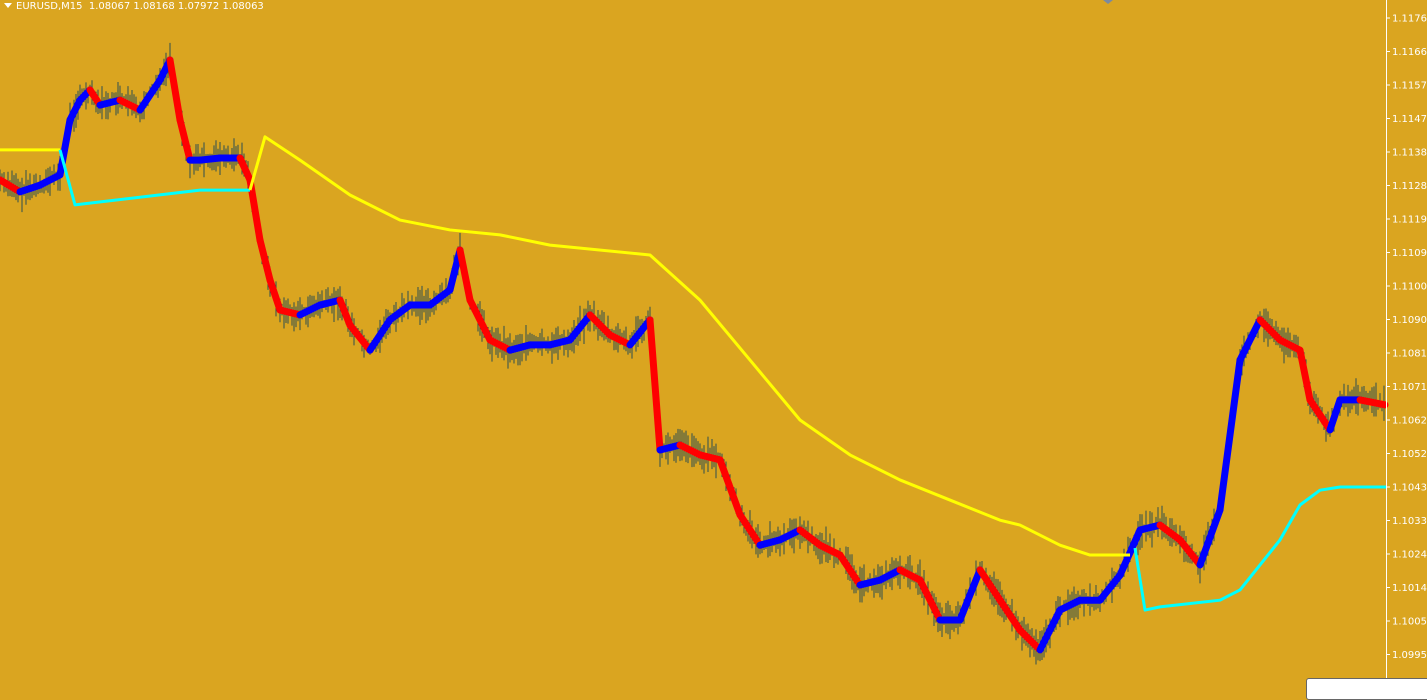 This screenshot has height=700, width=1427. I want to click on y-tick-label: 1.10335, so click(1409, 521).